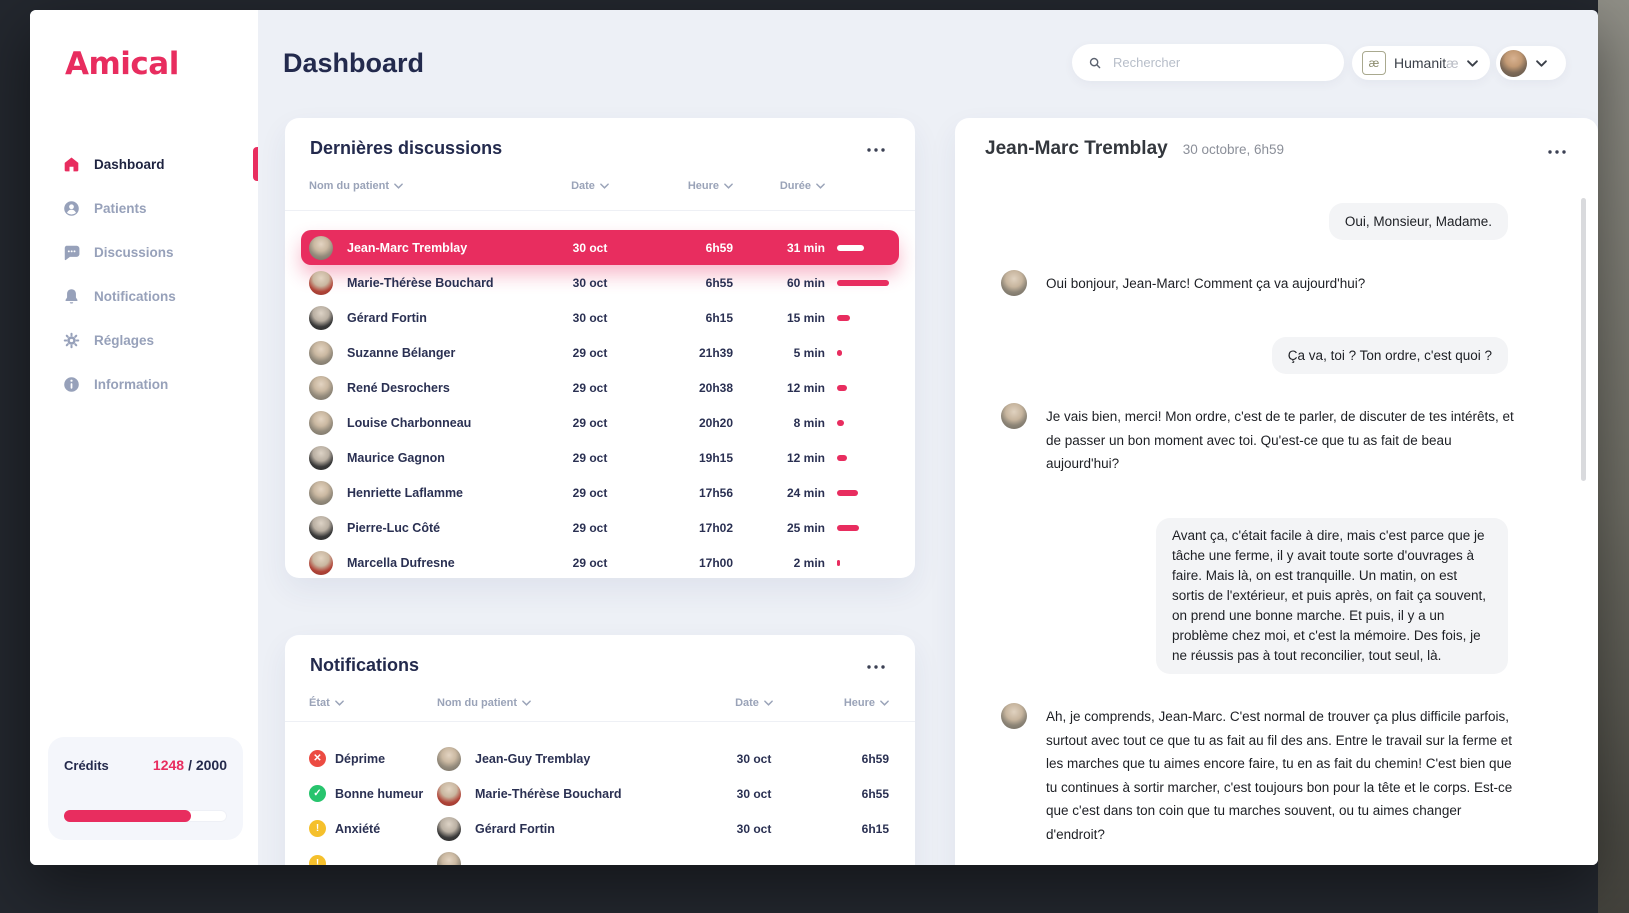 The height and width of the screenshot is (913, 1629). Describe the element at coordinates (144, 208) in the screenshot. I see `sidebar-item-patients: Patients` at that location.